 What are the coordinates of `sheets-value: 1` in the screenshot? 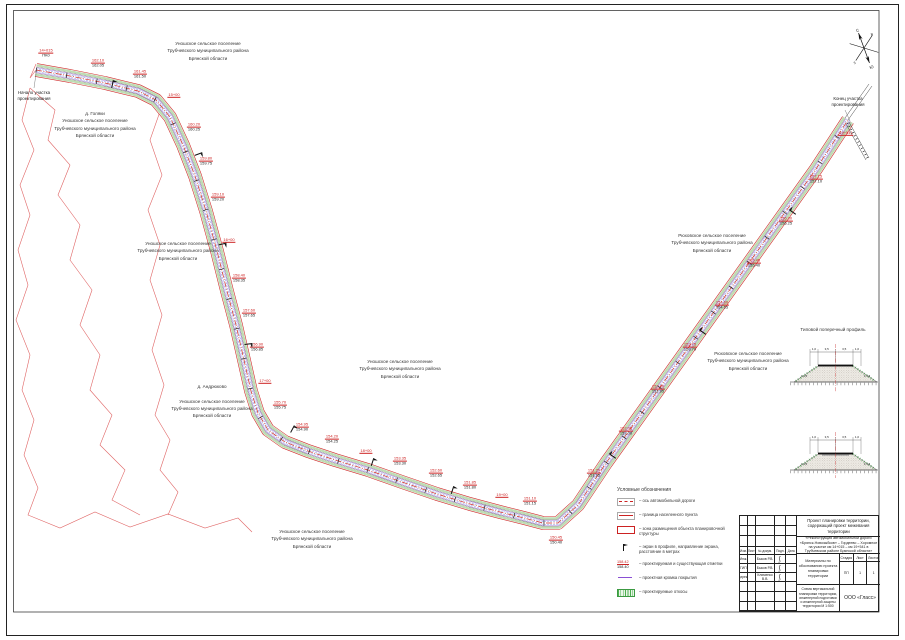 It's located at (873, 573).